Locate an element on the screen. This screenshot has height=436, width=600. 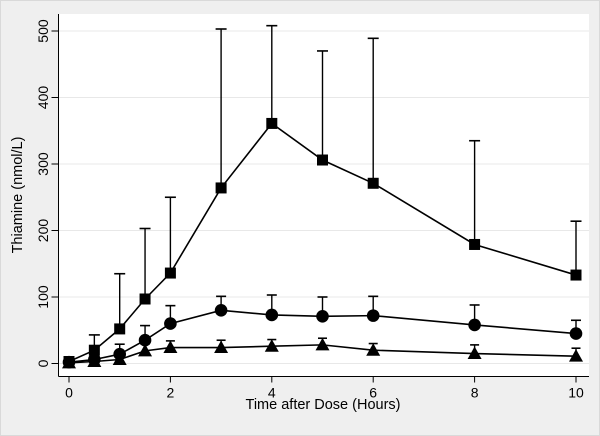
x-tick-label: 4 is located at coordinates (272, 393).